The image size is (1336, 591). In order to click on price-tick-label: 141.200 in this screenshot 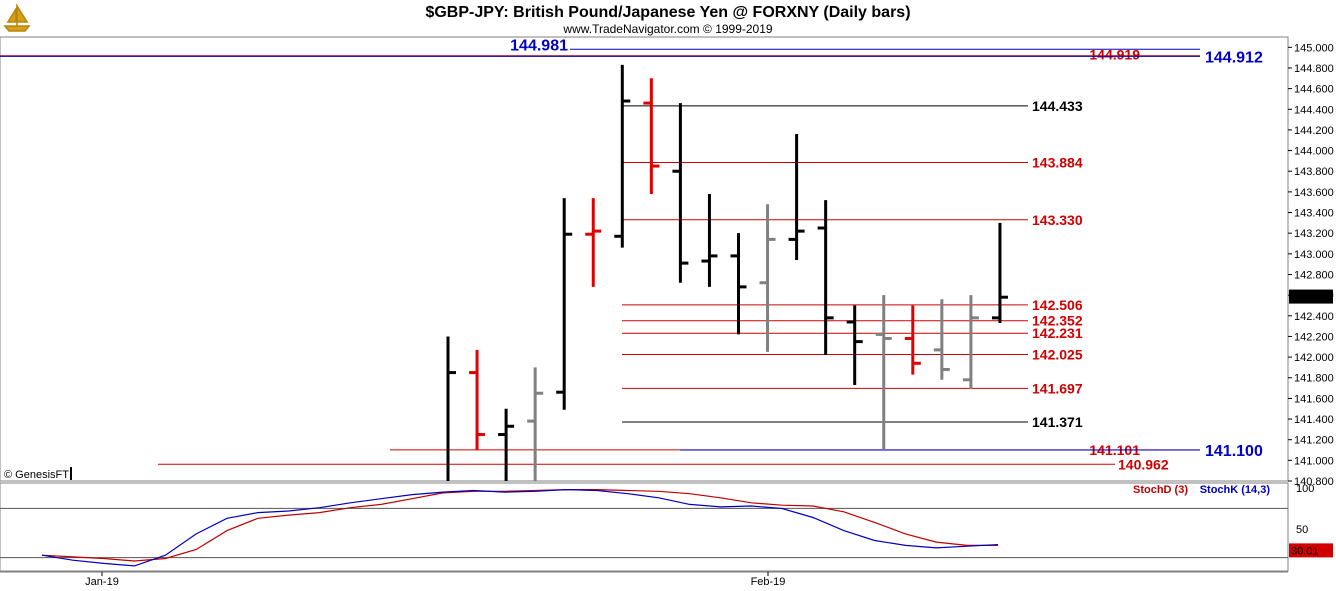, I will do `click(1314, 441)`.